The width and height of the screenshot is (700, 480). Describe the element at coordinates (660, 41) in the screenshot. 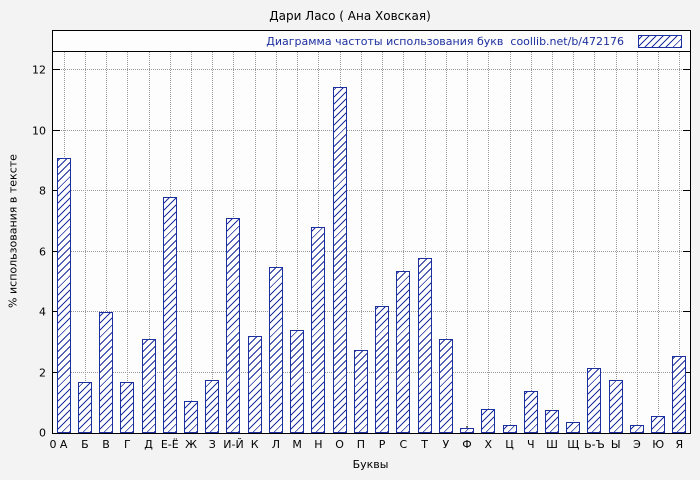

I see `legend-swatch-hatch` at that location.